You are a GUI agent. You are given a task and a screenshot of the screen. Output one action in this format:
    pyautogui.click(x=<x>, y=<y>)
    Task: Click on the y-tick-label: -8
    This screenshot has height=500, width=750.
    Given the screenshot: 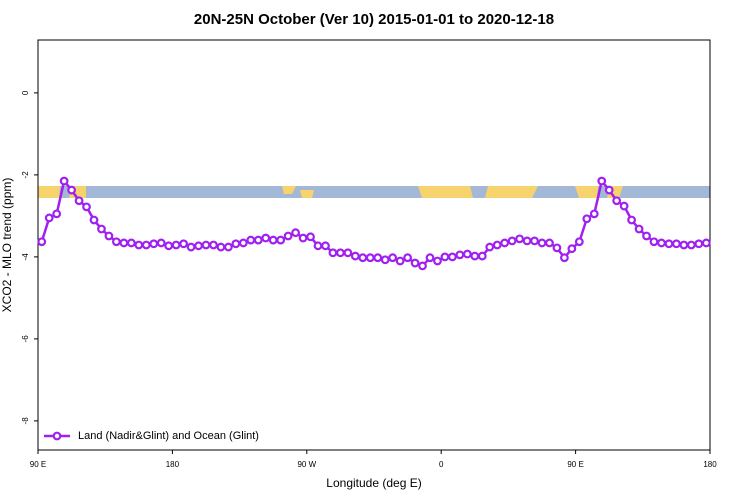 What is the action you would take?
    pyautogui.click(x=25, y=421)
    